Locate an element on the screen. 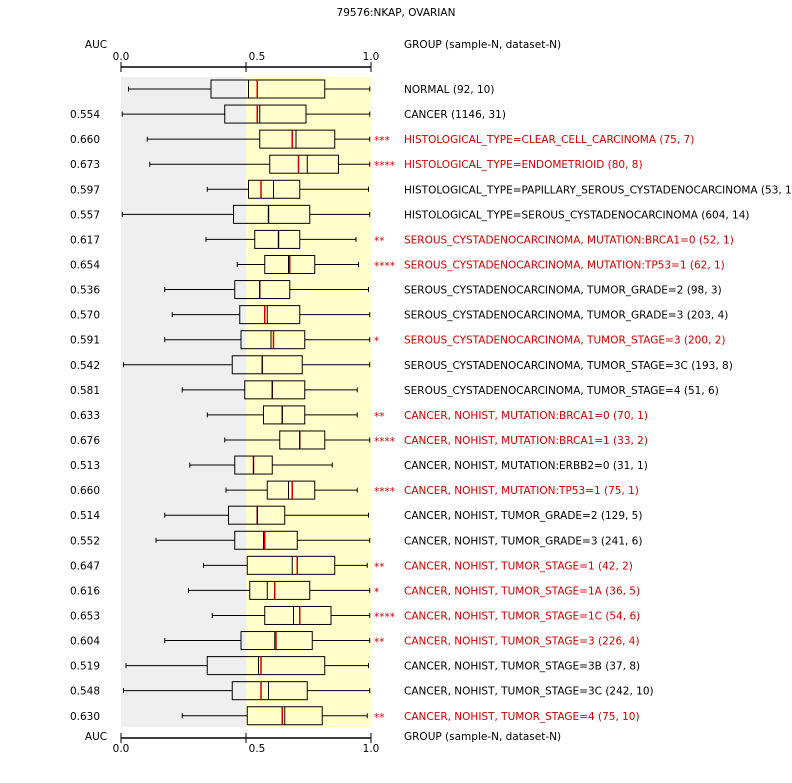 This screenshot has height=783, width=792. auc-value: 0.630 is located at coordinates (85, 717).